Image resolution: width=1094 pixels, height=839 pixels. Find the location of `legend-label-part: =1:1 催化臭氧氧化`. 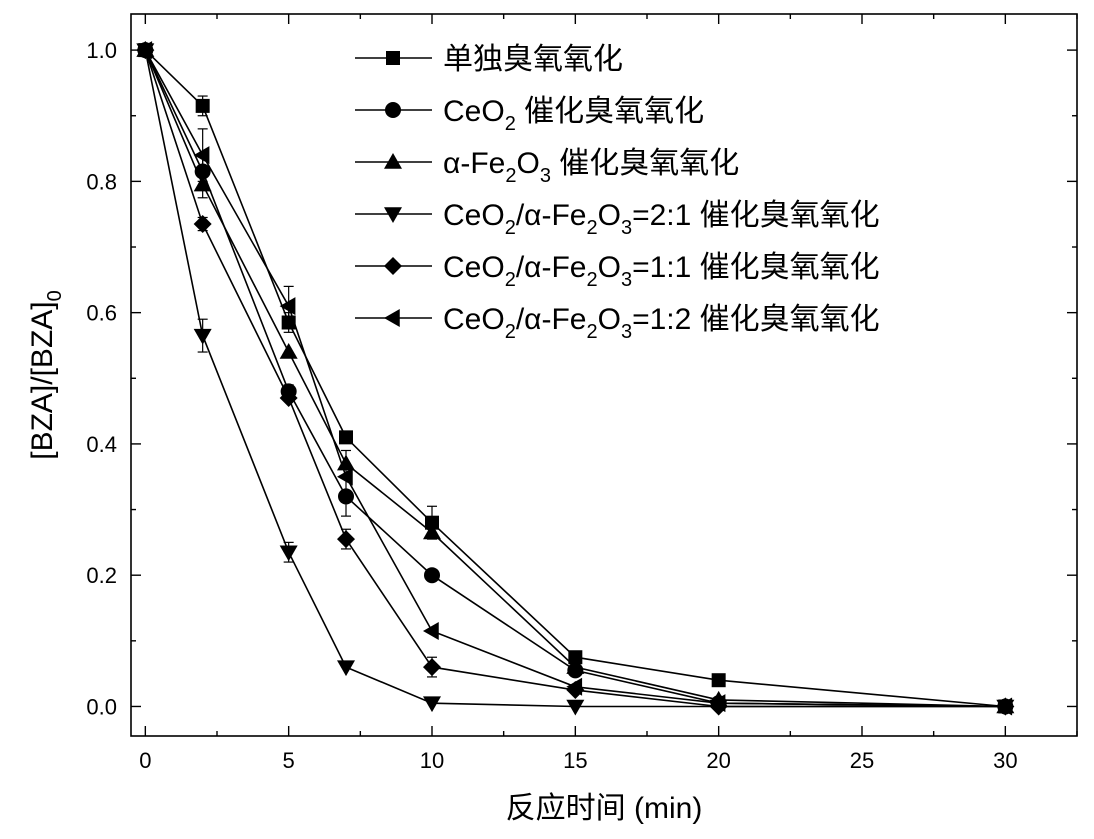

legend-label-part: =1:1 催化臭氧氧化 is located at coordinates (756, 267).